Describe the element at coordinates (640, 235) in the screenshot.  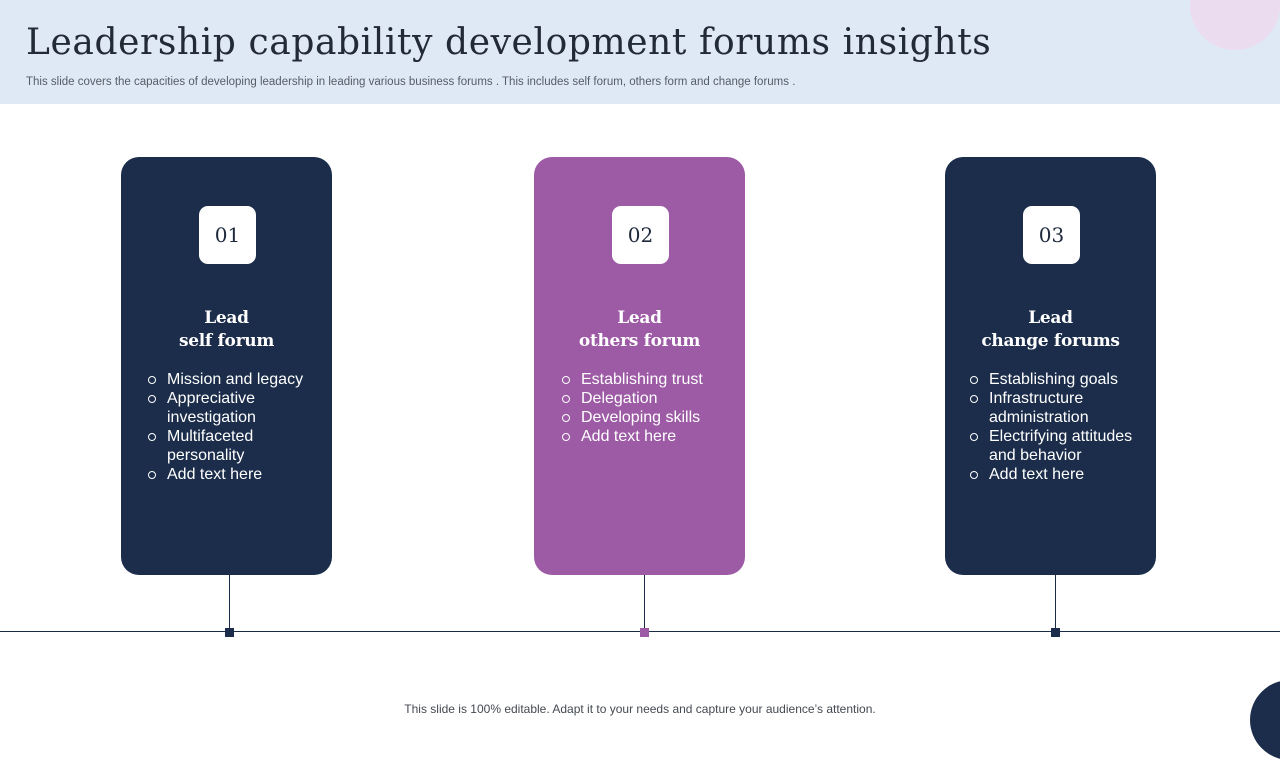
I see `forum-number-badge: 02` at that location.